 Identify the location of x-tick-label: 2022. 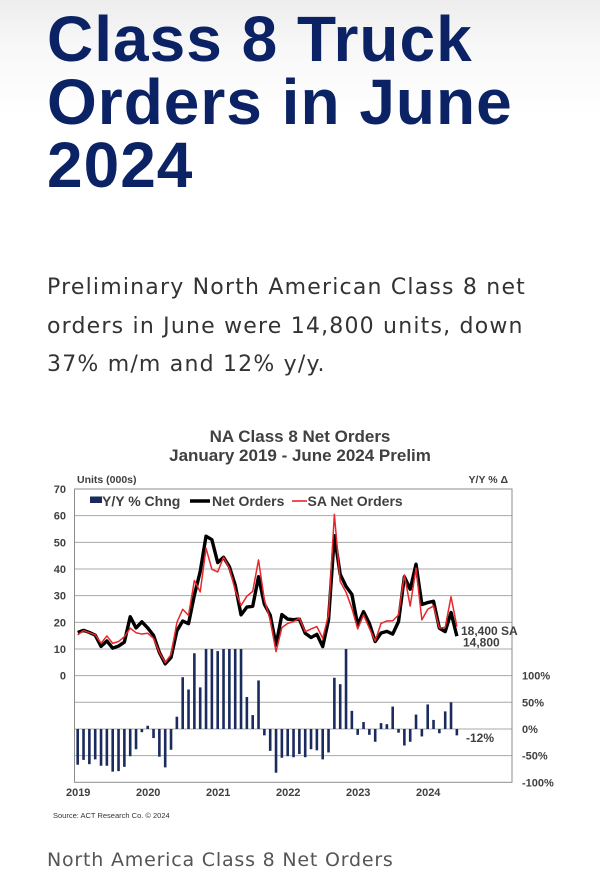
(288, 793).